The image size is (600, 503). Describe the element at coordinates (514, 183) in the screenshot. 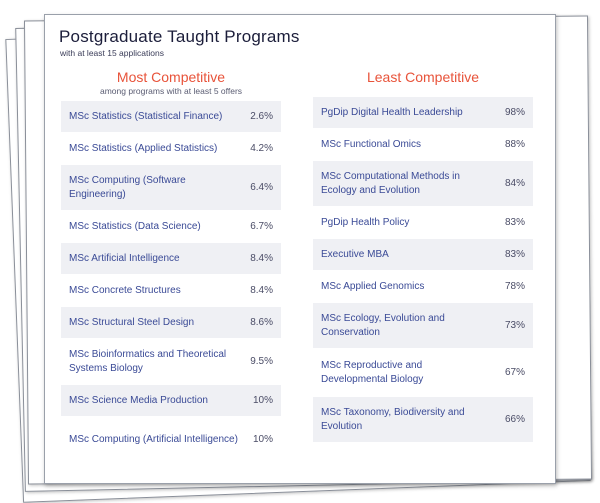

I see `program-rate: 84%` at that location.